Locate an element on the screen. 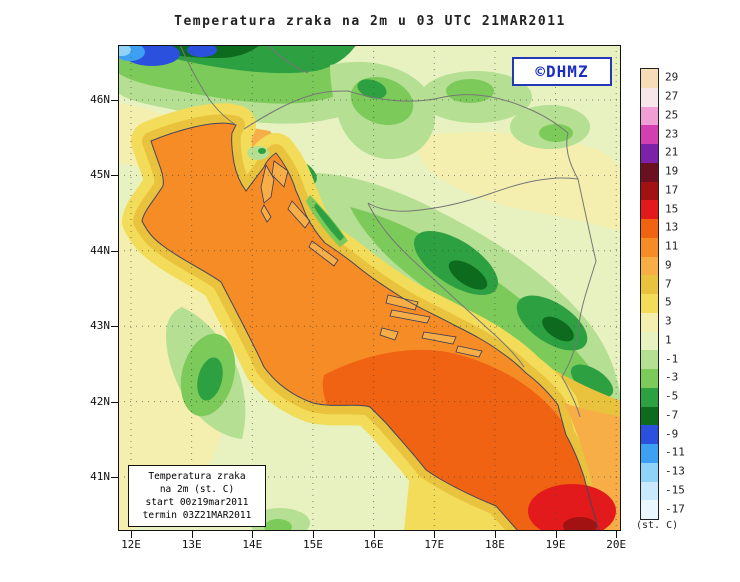 The width and height of the screenshot is (740, 582). islands is located at coordinates (371, 259).